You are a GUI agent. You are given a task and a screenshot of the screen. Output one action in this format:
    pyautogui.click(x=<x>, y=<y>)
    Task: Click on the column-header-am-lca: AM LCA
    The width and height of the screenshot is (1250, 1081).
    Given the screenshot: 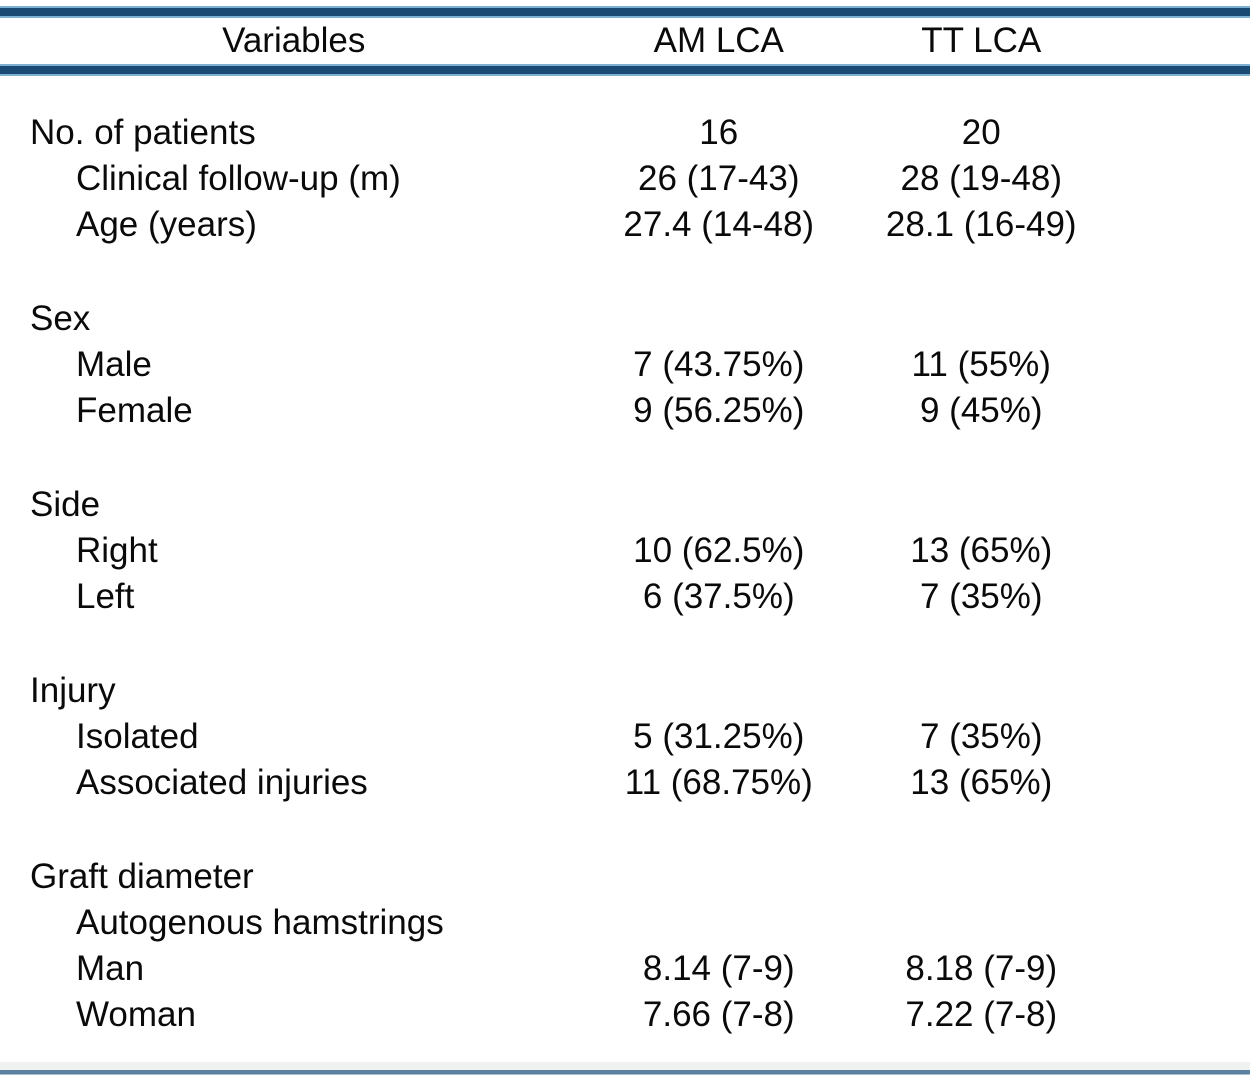 What is the action you would take?
    pyautogui.click(x=718, y=40)
    